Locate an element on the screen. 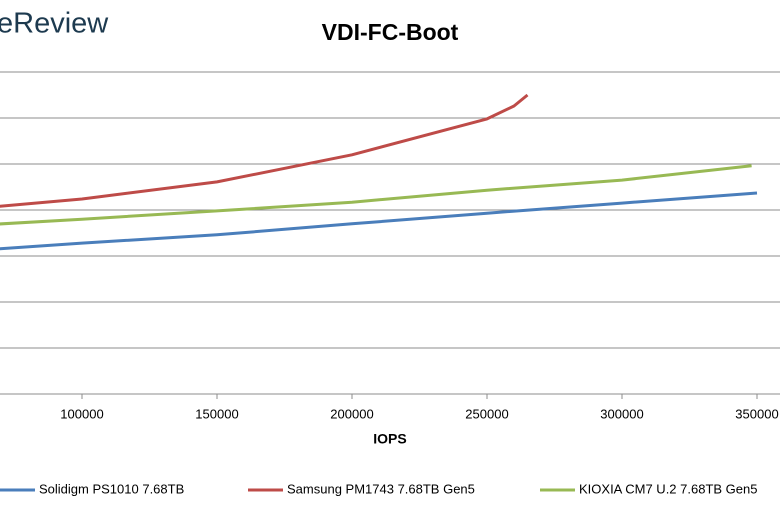 The image size is (780, 516). logo: eReview is located at coordinates (54, 24).